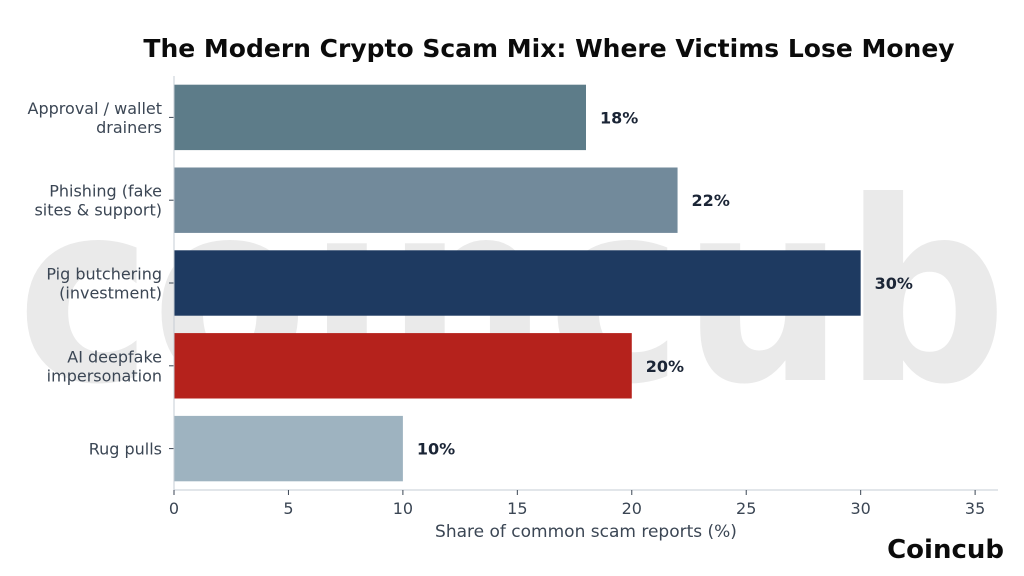  Describe the element at coordinates (95, 118) in the screenshot. I see `category-label: Approval / wallet drainers` at that location.